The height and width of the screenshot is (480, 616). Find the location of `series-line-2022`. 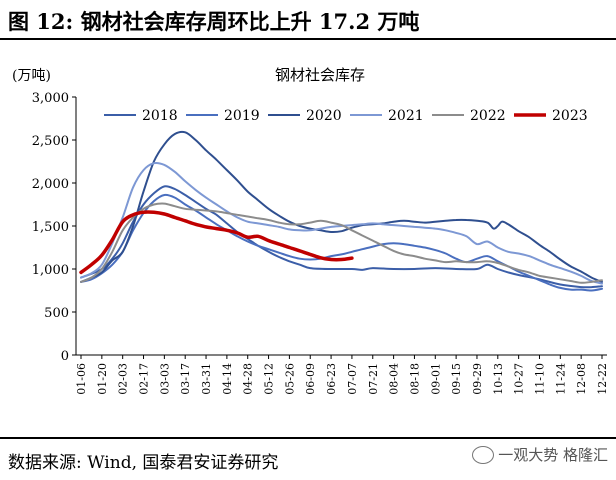

series-line-2022 is located at coordinates (341, 243).